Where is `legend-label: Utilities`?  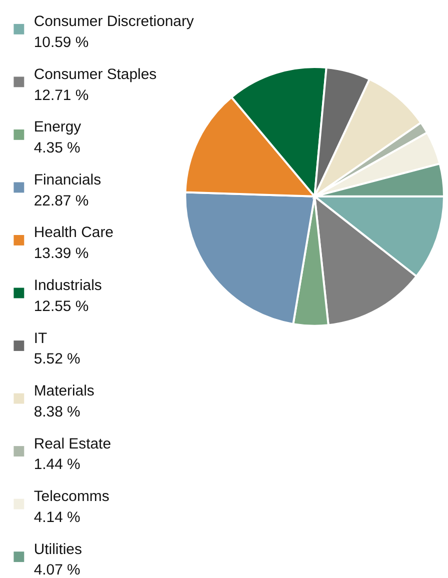 legend-label: Utilities is located at coordinates (58, 549).